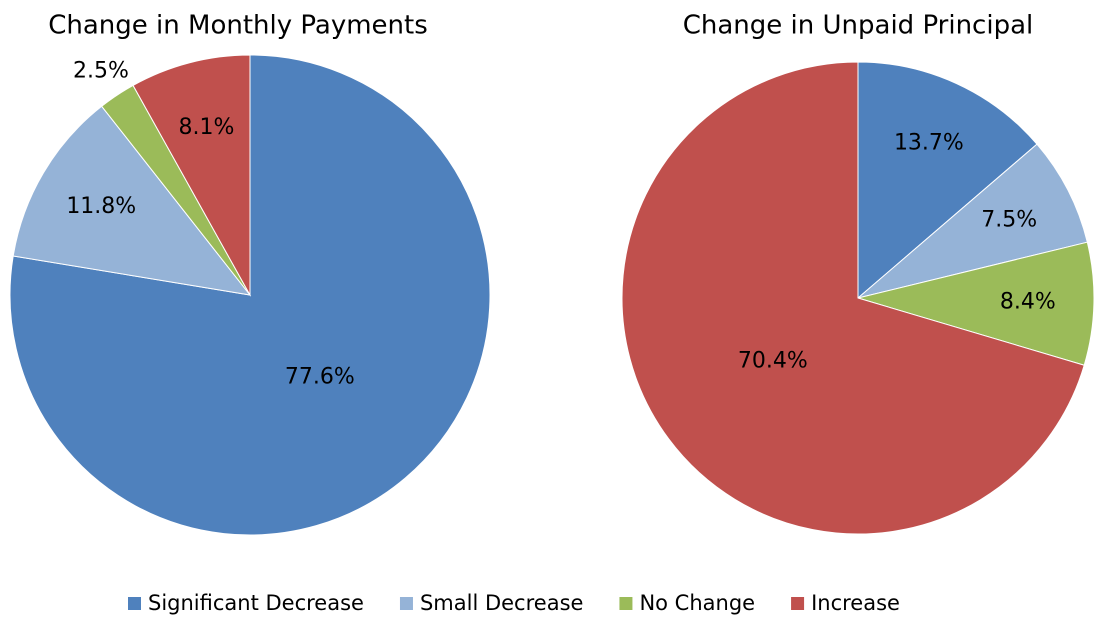  Describe the element at coordinates (320, 376) in the screenshot. I see `data-label: 77.6%` at that location.